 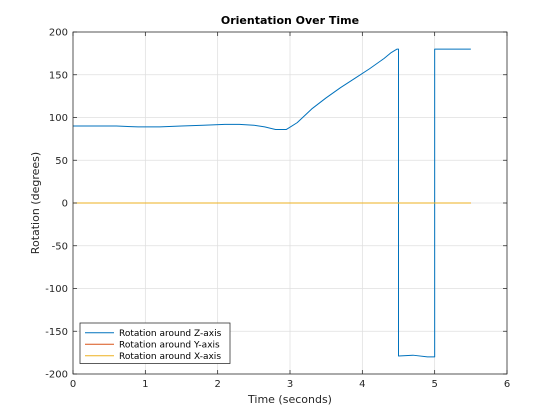 I want to click on legend-label-rotation-around-z-axis: Rotation around Z-axis, so click(x=170, y=334).